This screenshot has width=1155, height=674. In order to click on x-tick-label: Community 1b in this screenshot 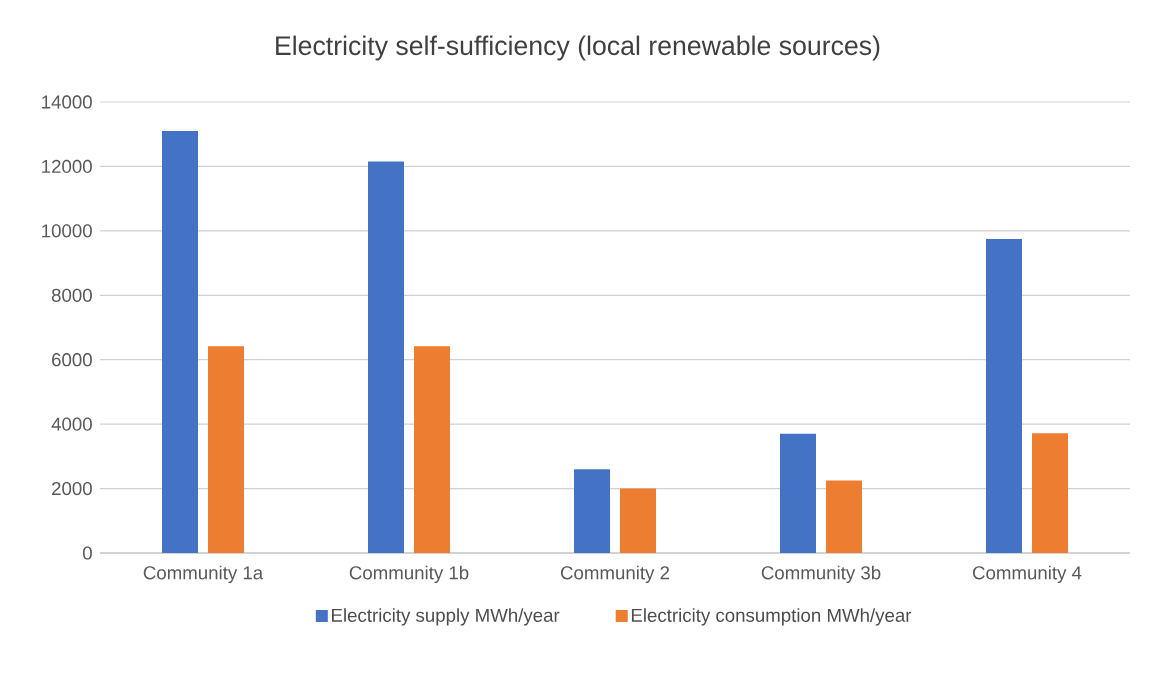, I will do `click(409, 574)`.